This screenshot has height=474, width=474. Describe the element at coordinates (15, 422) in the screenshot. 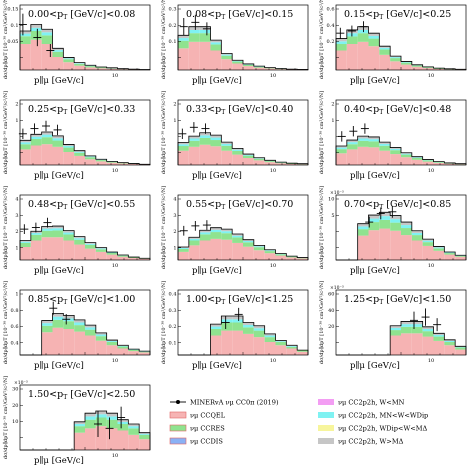

I see `y-tick-label: 10` at that location.